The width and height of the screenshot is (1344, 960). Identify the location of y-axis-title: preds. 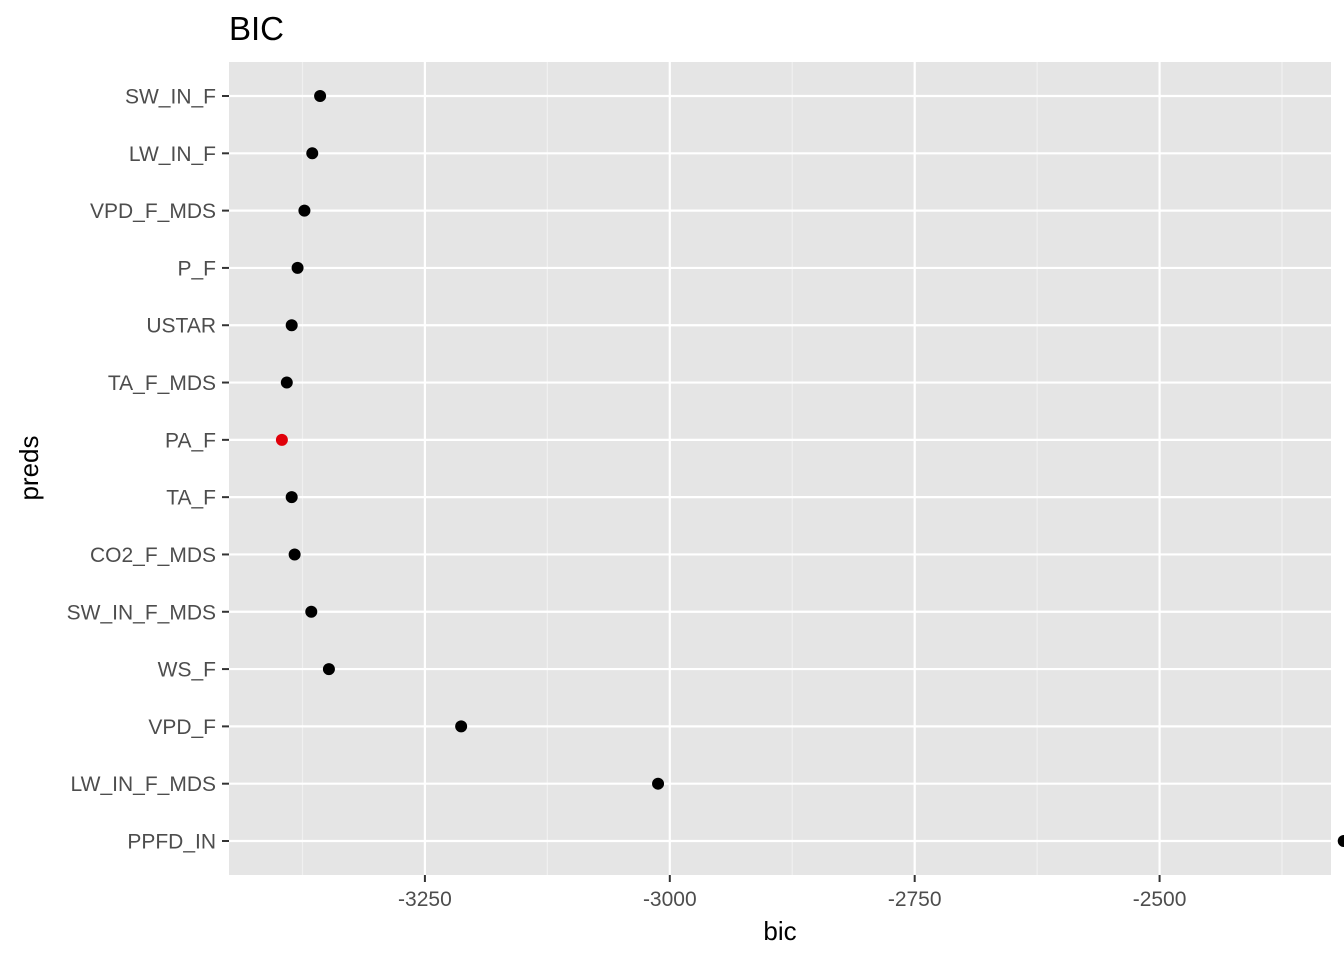
(29, 467).